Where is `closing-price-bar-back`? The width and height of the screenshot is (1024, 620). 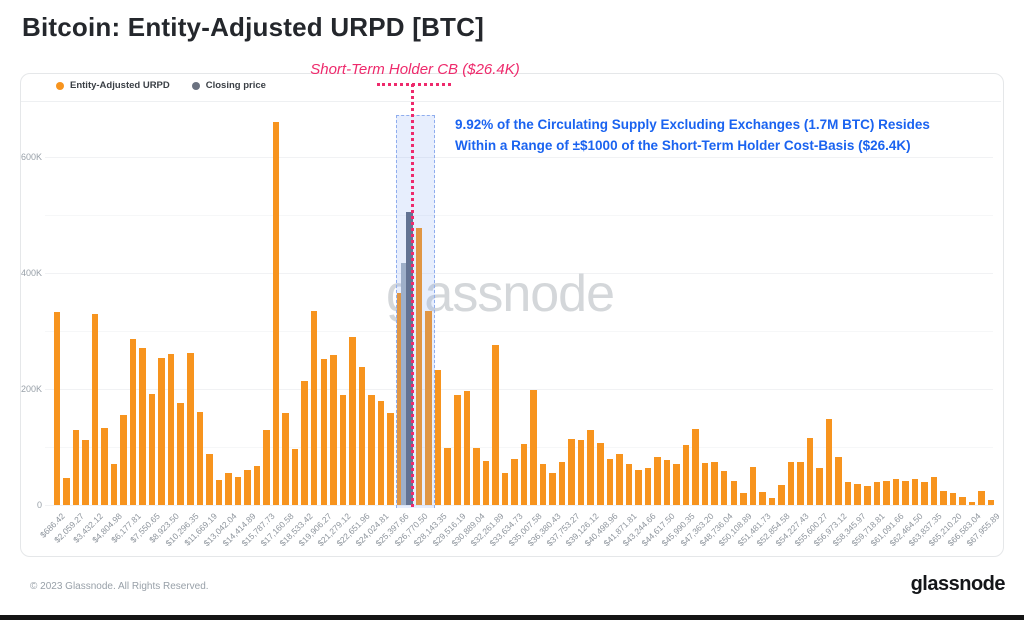
closing-price-bar-back is located at coordinates (404, 383).